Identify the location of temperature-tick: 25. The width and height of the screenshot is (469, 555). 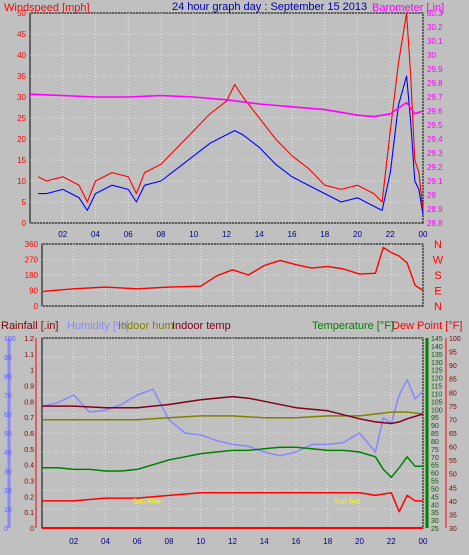
(435, 529).